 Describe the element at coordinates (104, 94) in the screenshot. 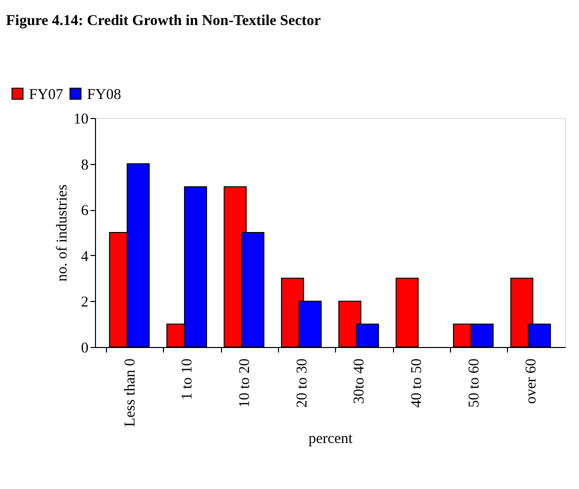

I see `legend-label: FY08` at that location.